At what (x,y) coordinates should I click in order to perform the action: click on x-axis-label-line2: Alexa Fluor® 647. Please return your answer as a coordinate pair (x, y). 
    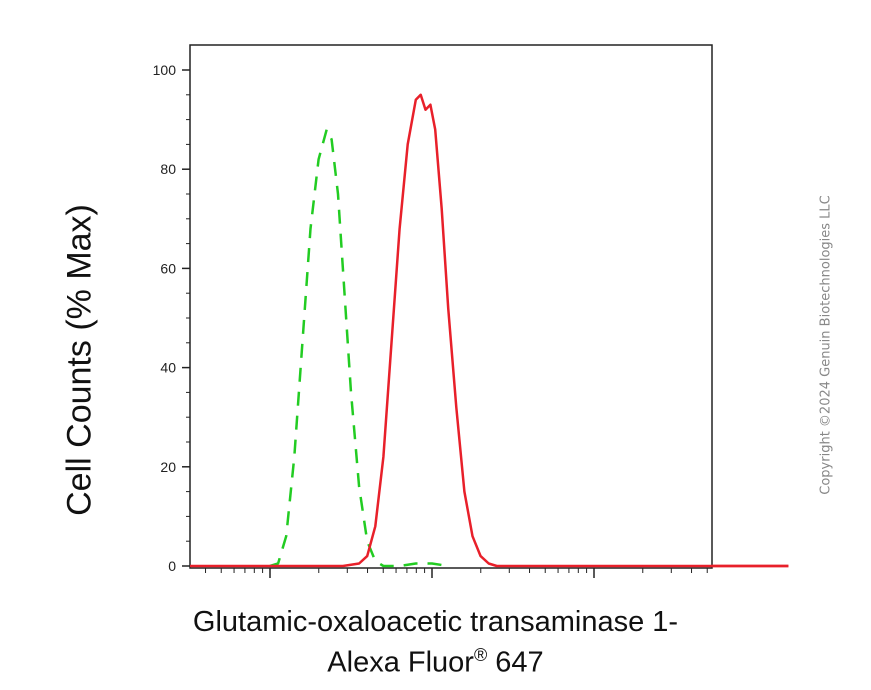
    Looking at the image, I should click on (435, 662).